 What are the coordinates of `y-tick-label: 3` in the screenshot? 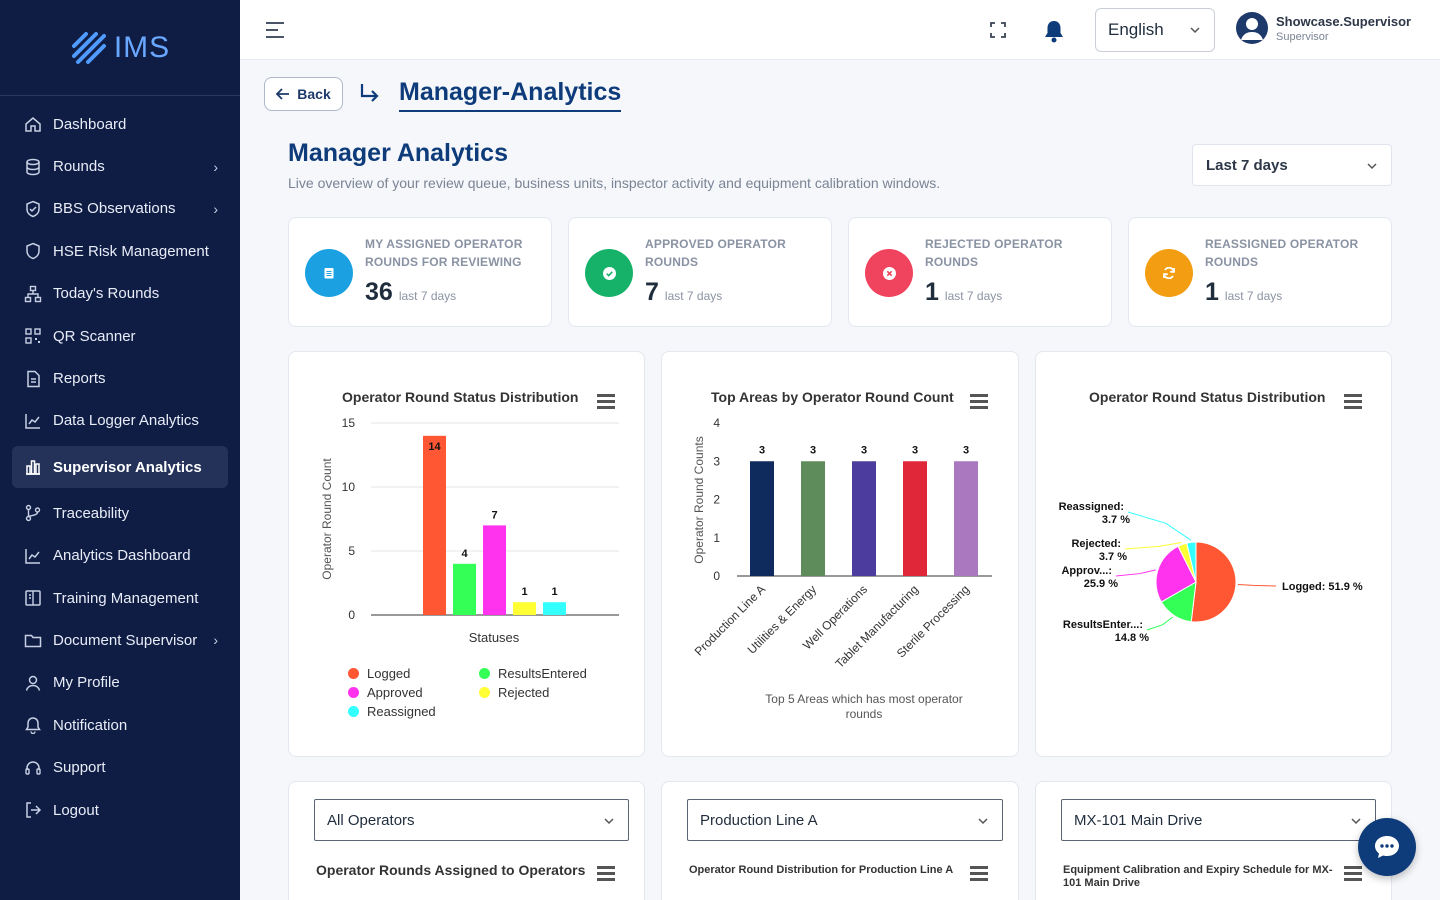 It's located at (716, 461).